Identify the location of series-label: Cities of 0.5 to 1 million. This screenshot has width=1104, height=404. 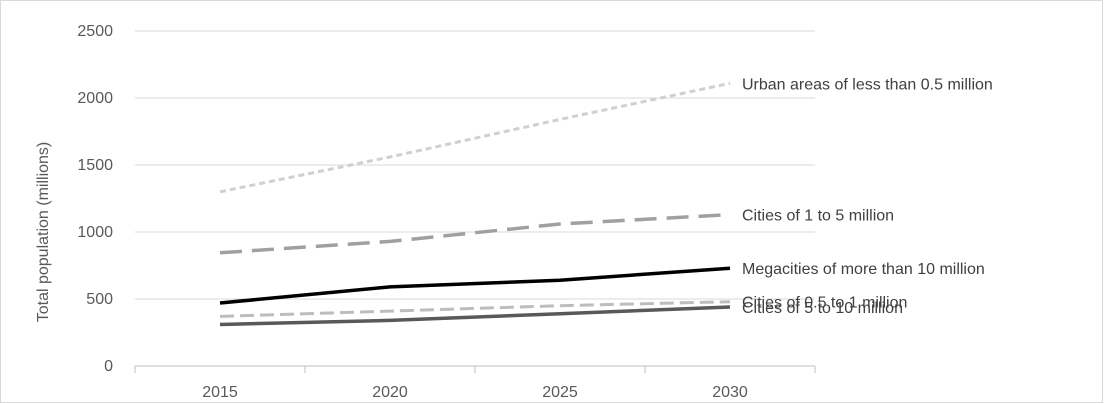
(824, 303).